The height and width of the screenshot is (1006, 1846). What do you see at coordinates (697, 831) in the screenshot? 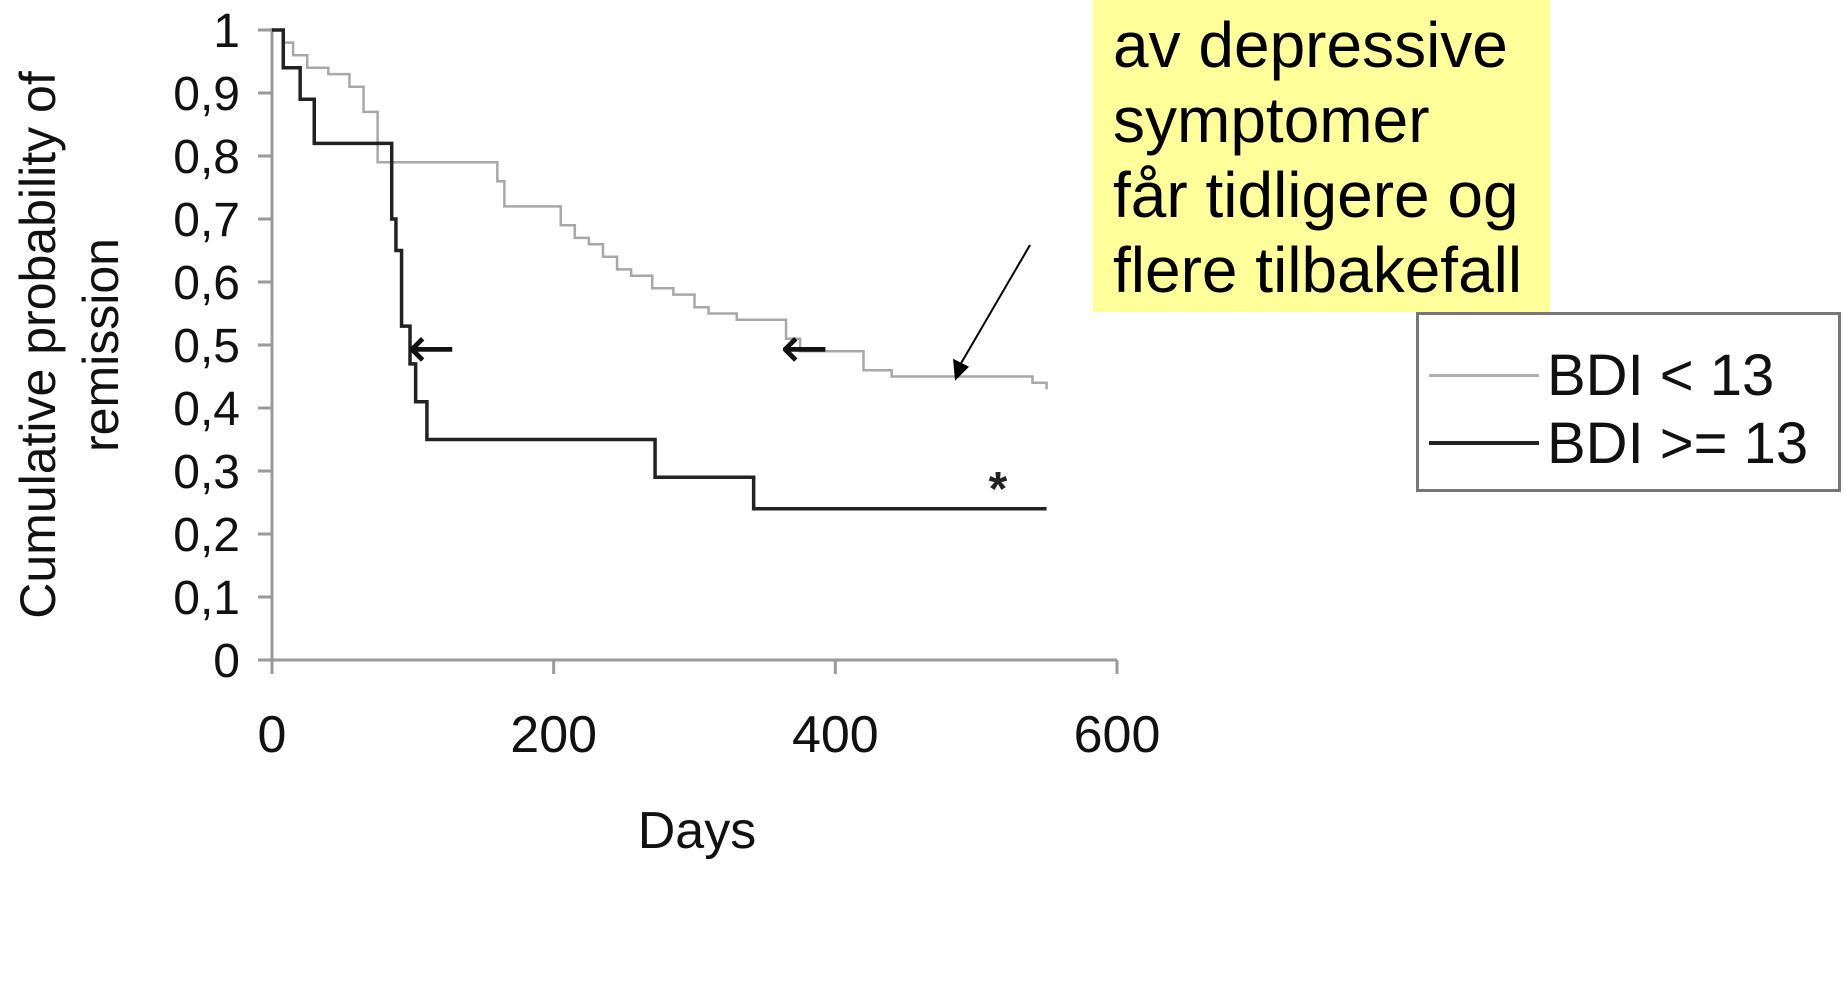
I see `x-axis-label: Days` at bounding box center [697, 831].